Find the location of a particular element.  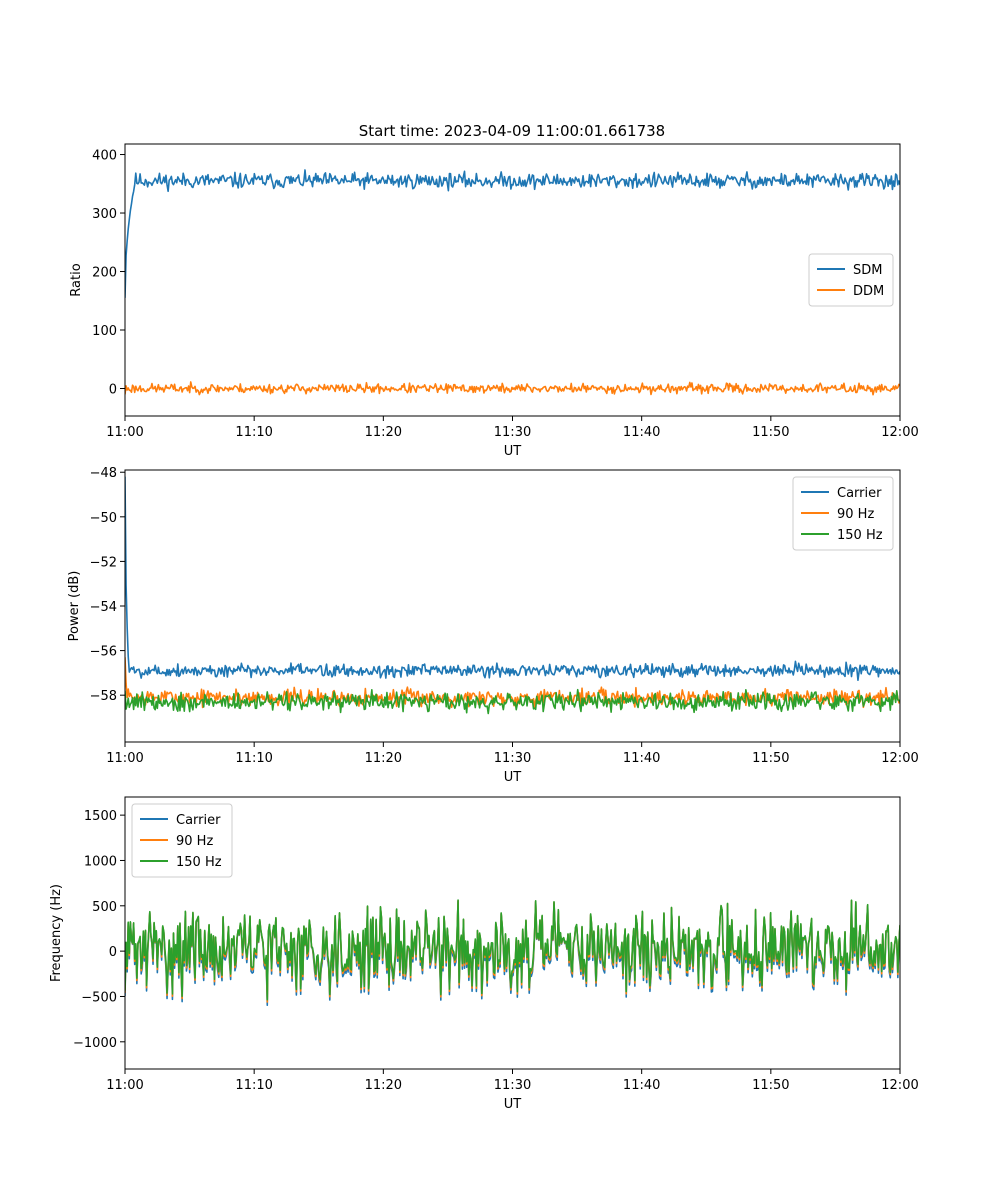

y-tick-label: −56 is located at coordinates (103, 652).